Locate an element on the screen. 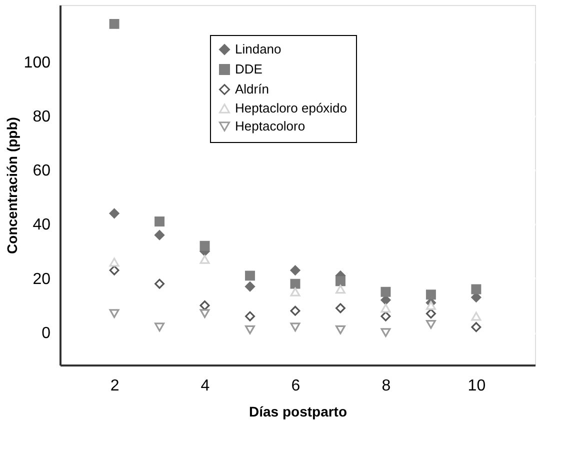 Image resolution: width=581 pixels, height=453 pixels. legend-label: Lindano is located at coordinates (258, 49).